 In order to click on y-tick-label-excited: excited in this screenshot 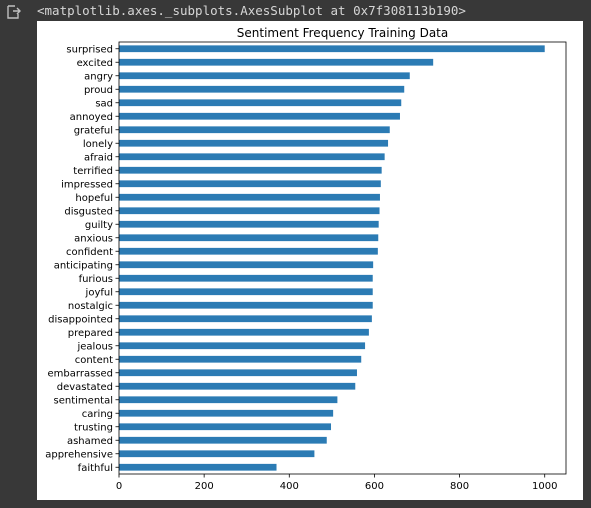, I will do `click(95, 63)`.